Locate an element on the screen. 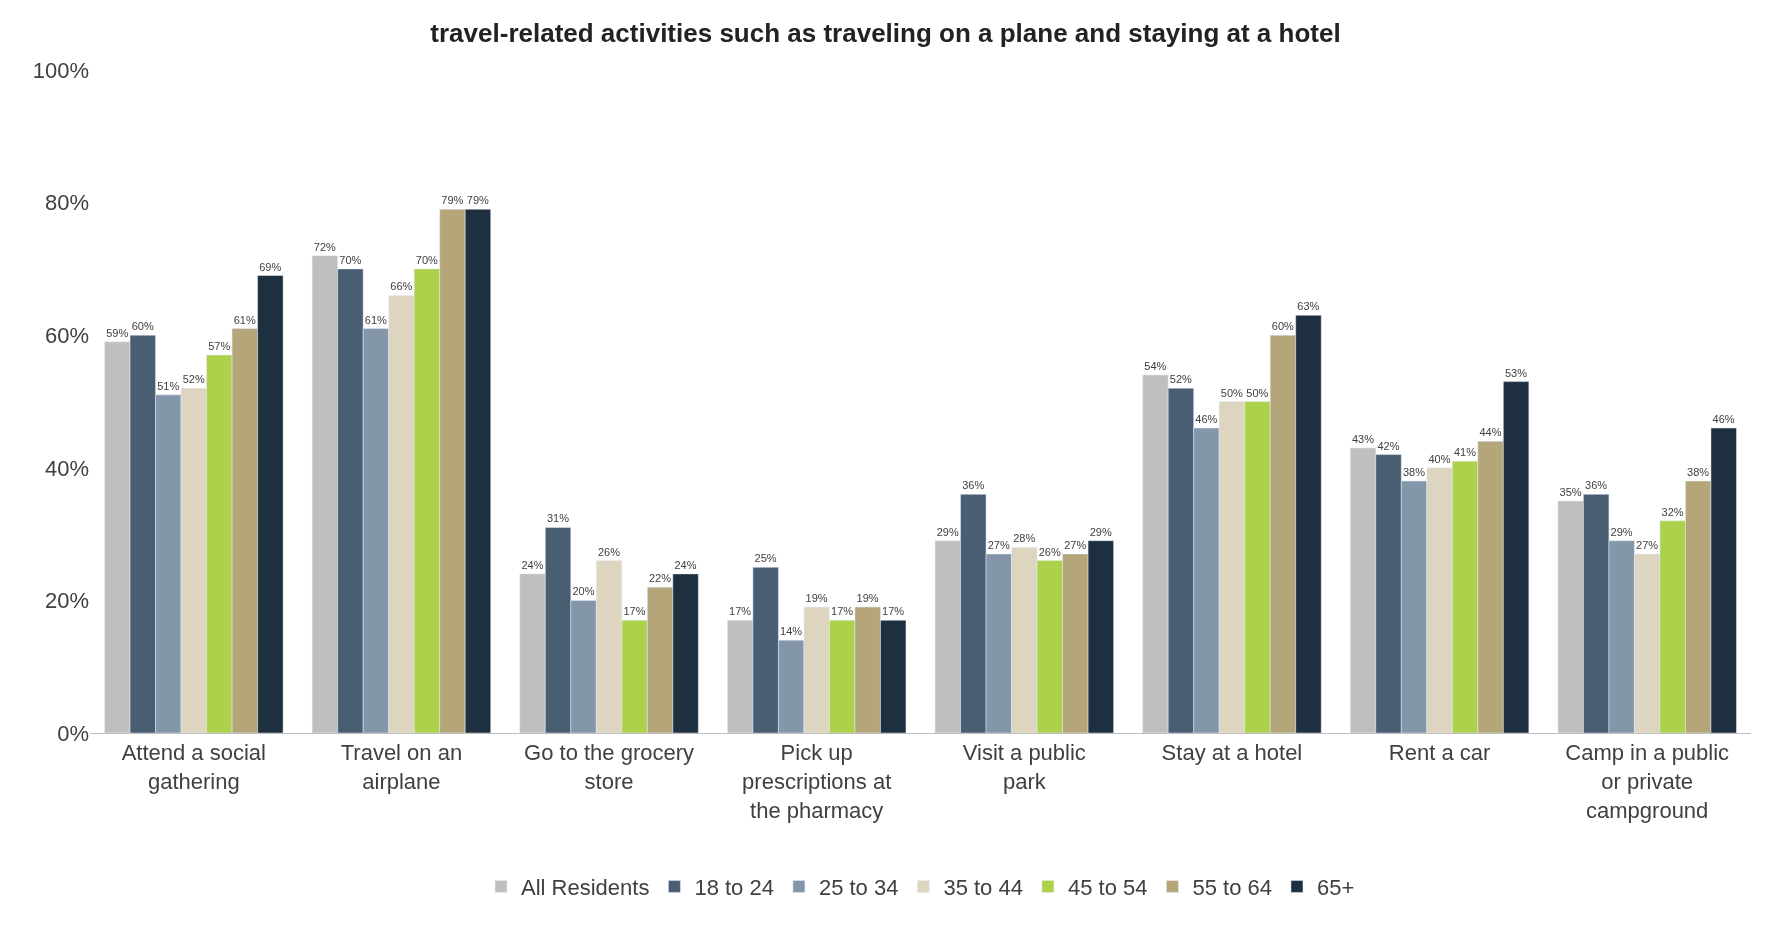 This screenshot has width=1771, height=933. x-tick-label: Rent a car is located at coordinates (1439, 753).